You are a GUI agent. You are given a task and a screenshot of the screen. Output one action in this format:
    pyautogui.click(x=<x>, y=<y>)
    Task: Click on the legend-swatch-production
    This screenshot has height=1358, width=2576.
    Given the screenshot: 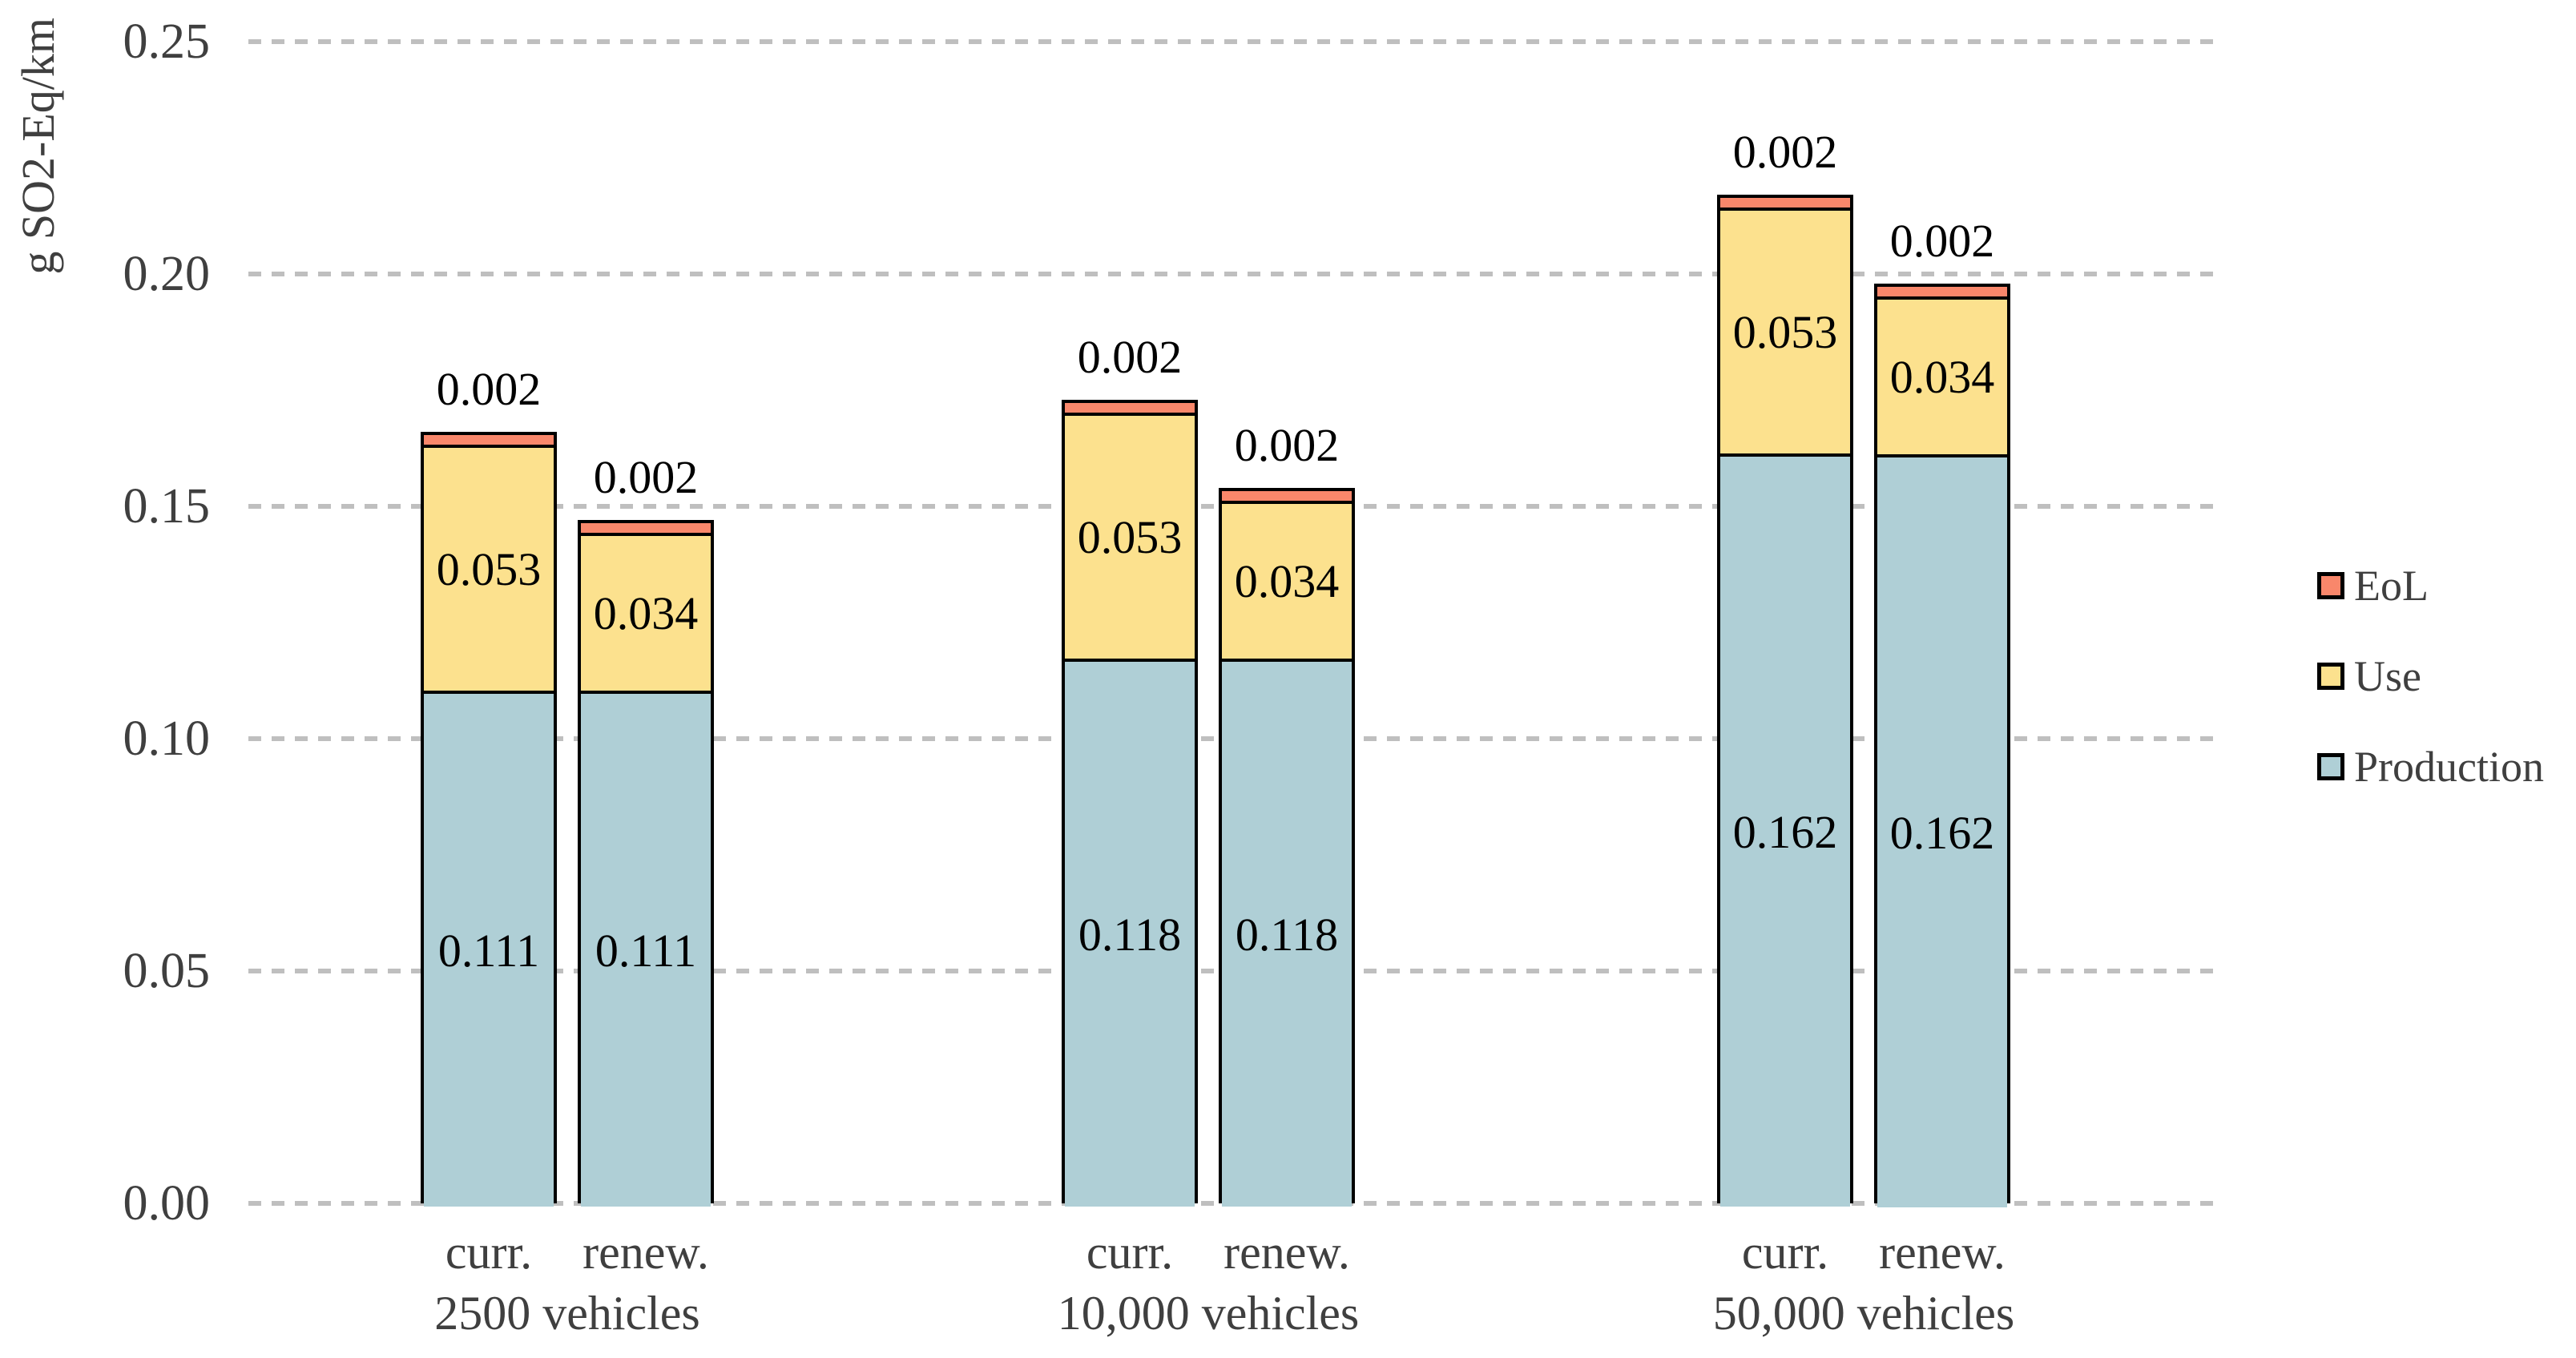 What is the action you would take?
    pyautogui.click(x=2330, y=766)
    